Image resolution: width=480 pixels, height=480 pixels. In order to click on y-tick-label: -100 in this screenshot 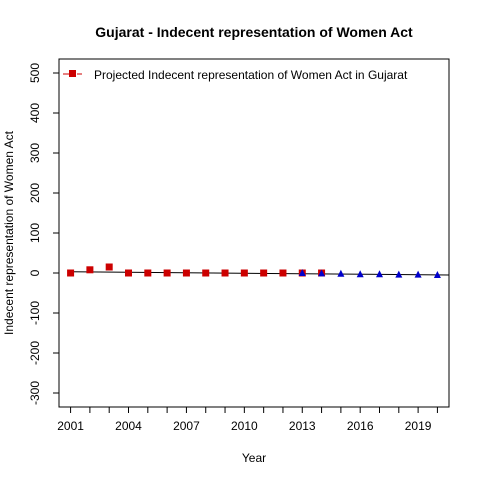, I will do `click(35, 313)`.